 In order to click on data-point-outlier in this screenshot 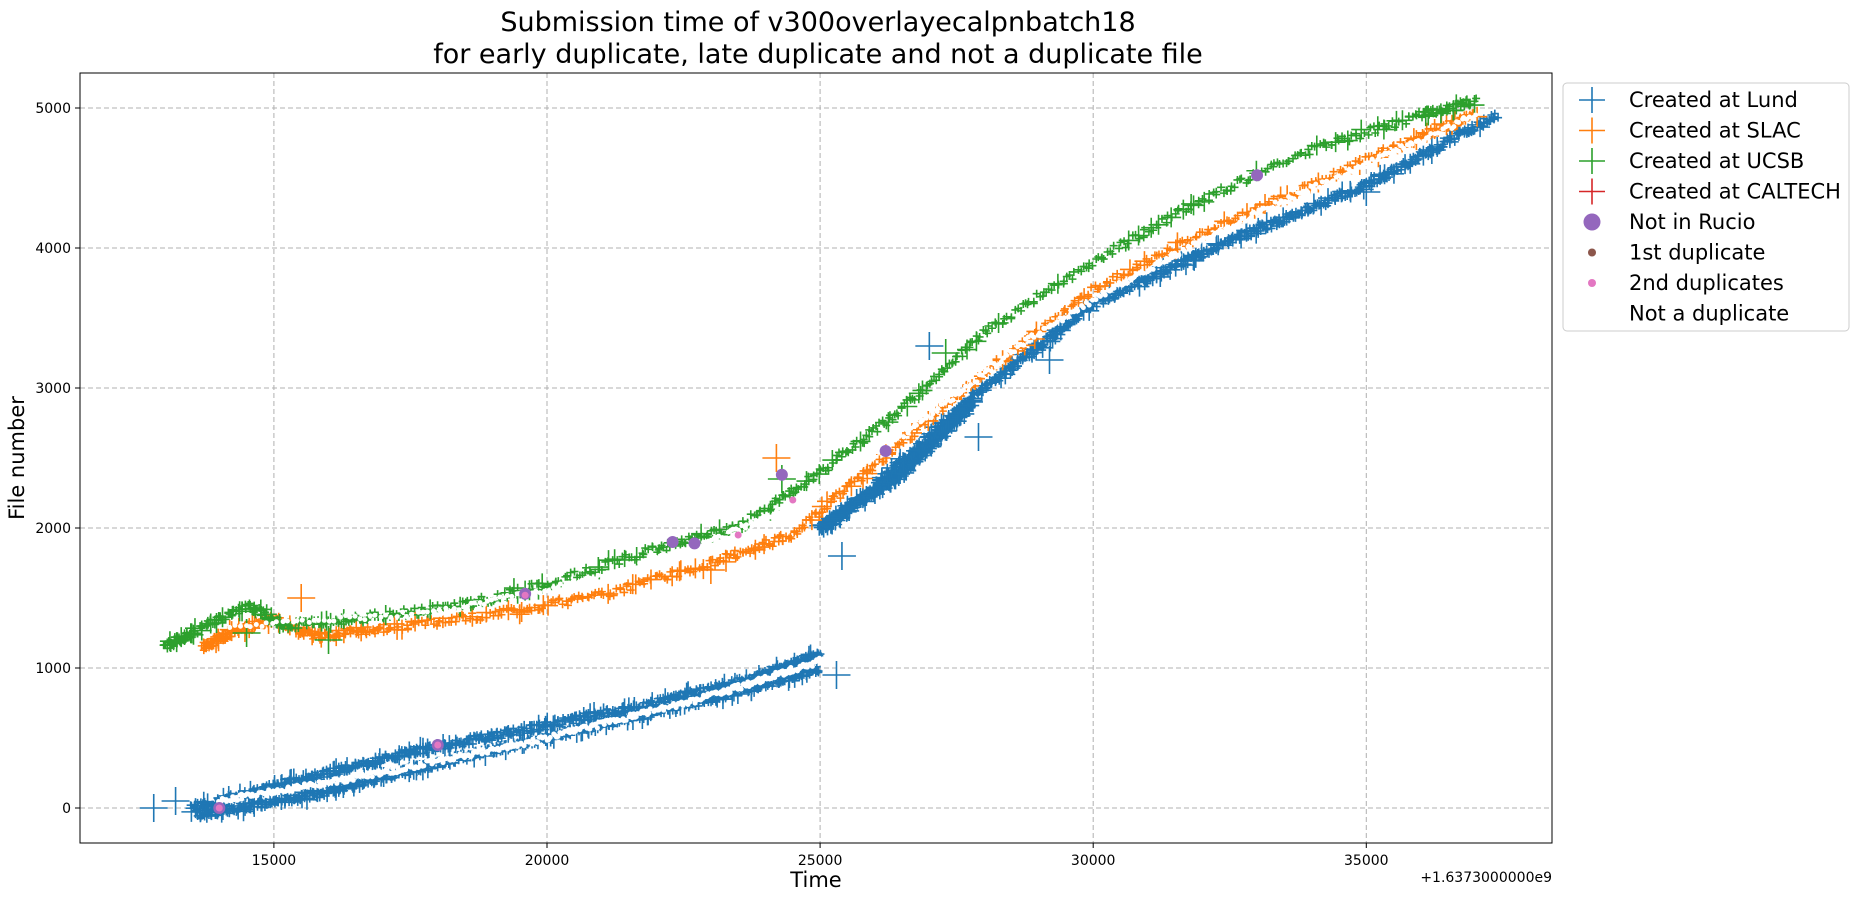, I will do `click(836, 675)`.